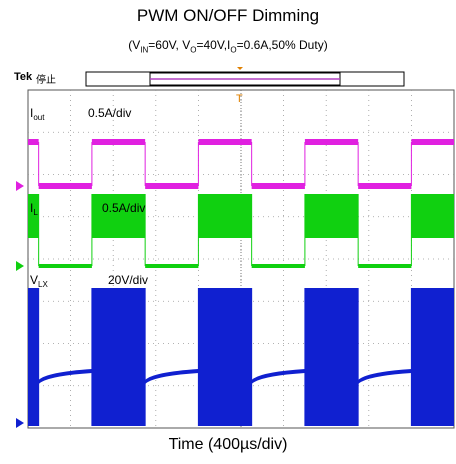  What do you see at coordinates (228, 444) in the screenshot?
I see `x-axis-label: Time (400µs/div)` at bounding box center [228, 444].